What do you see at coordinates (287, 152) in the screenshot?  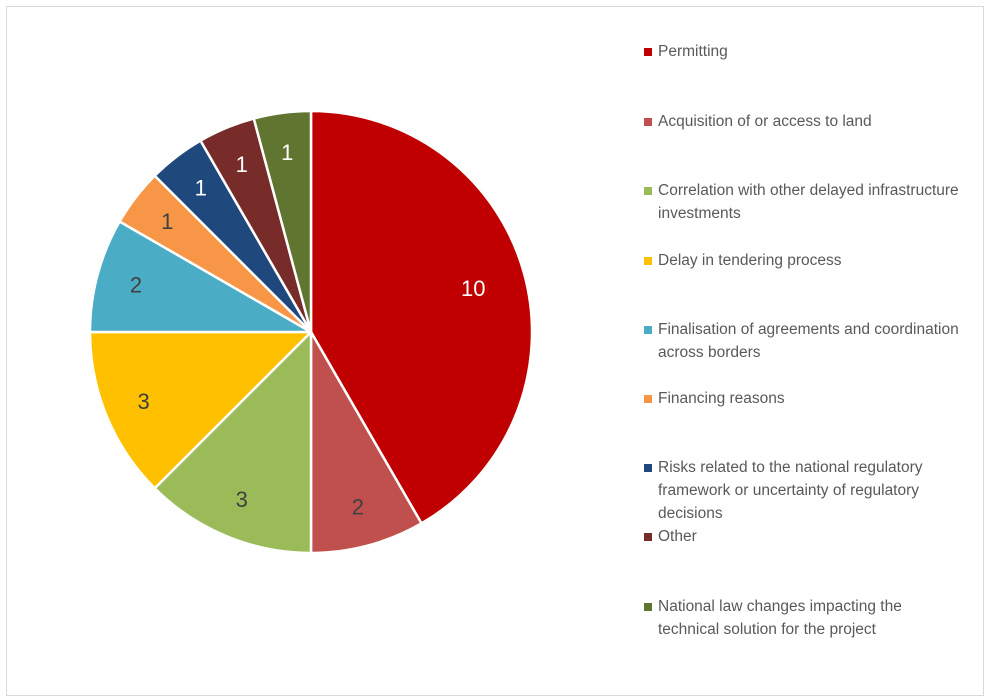 I see `data-label-9: 1` at bounding box center [287, 152].